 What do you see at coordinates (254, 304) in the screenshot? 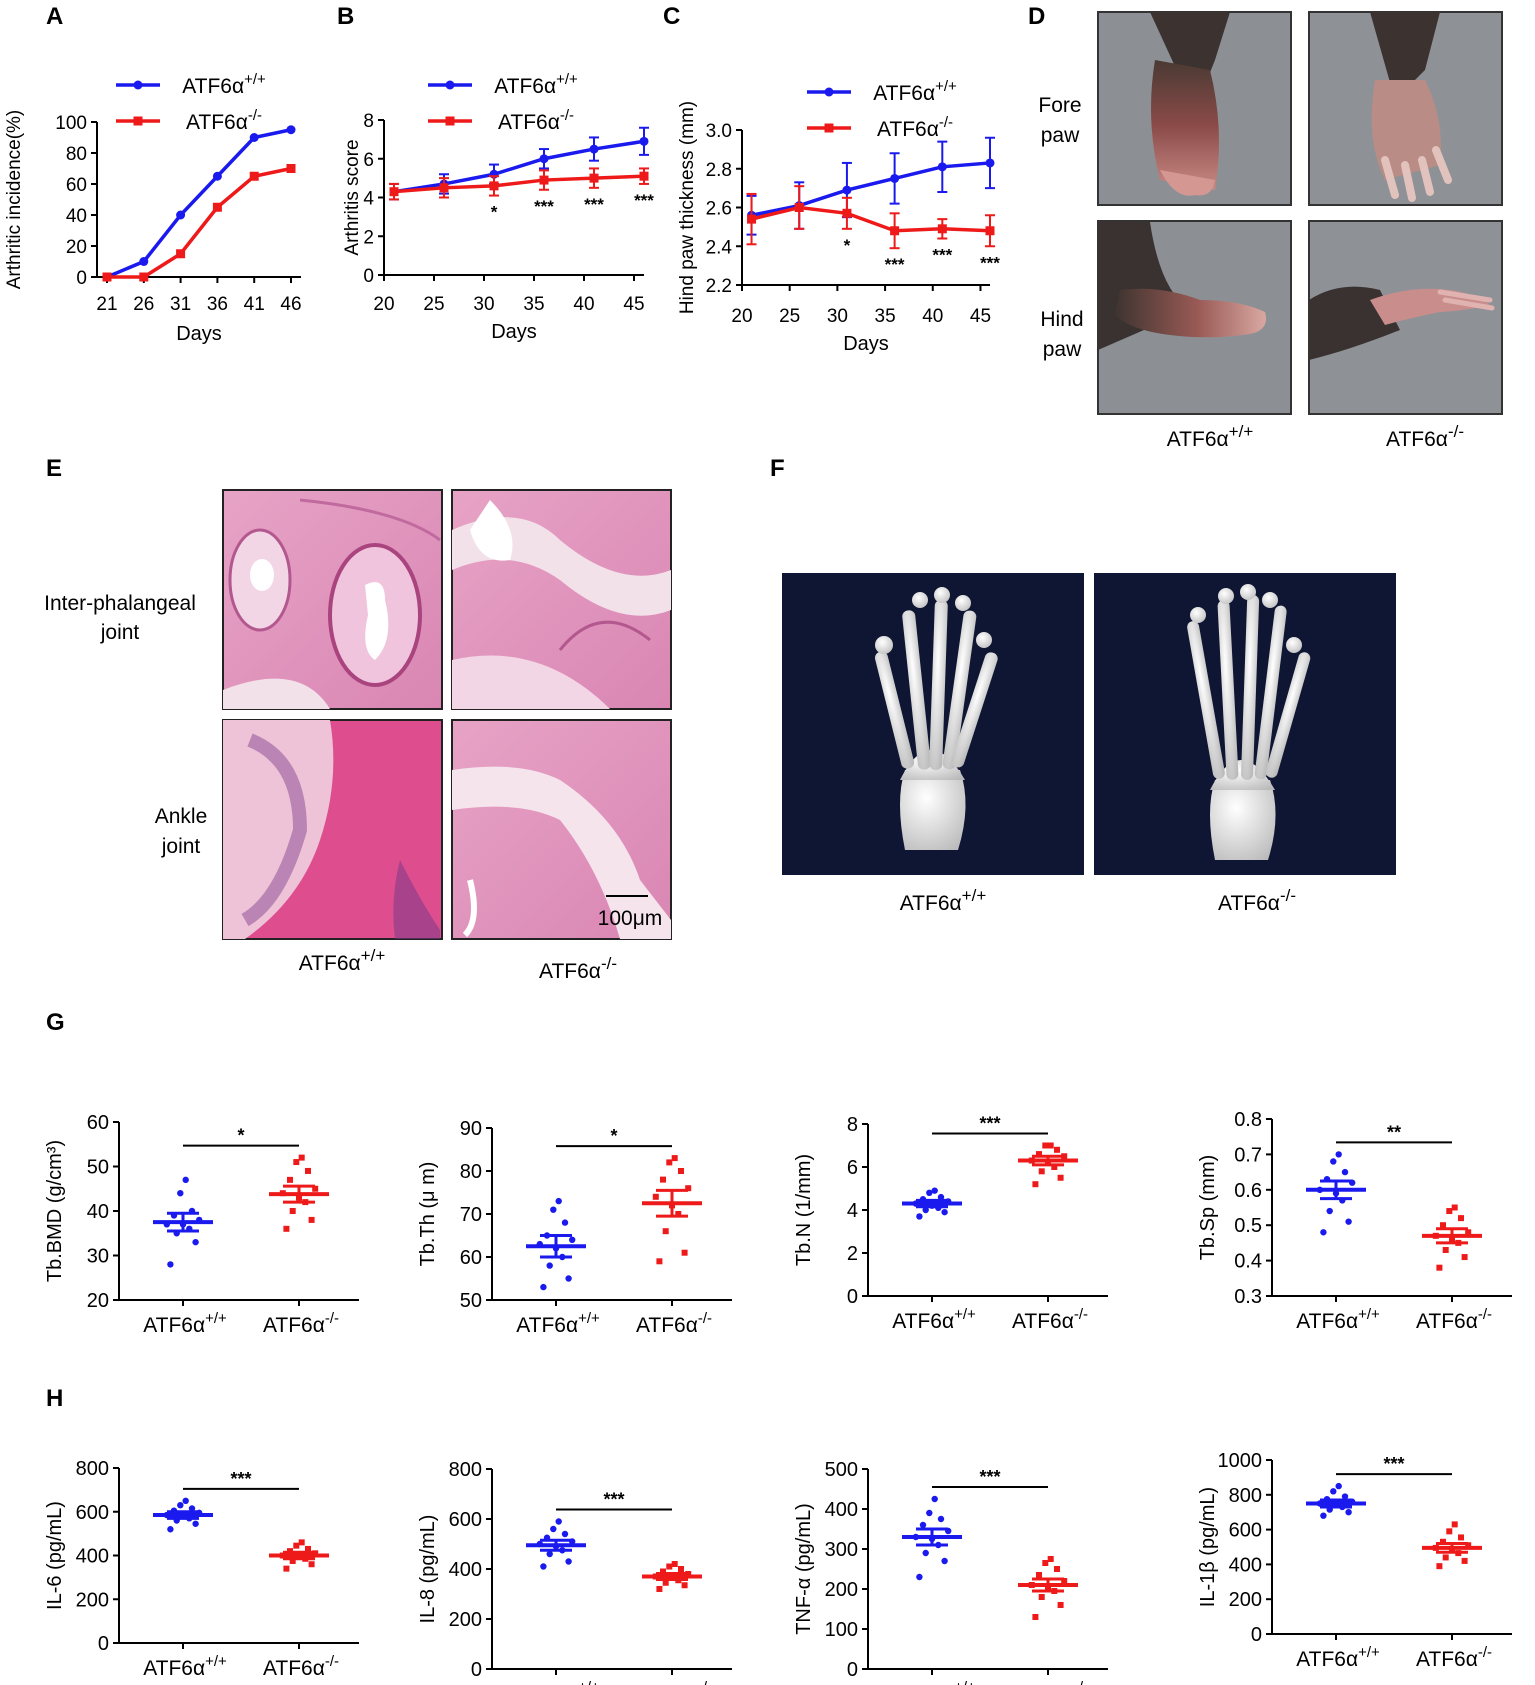
I see `x-tick-label: 41` at bounding box center [254, 304].